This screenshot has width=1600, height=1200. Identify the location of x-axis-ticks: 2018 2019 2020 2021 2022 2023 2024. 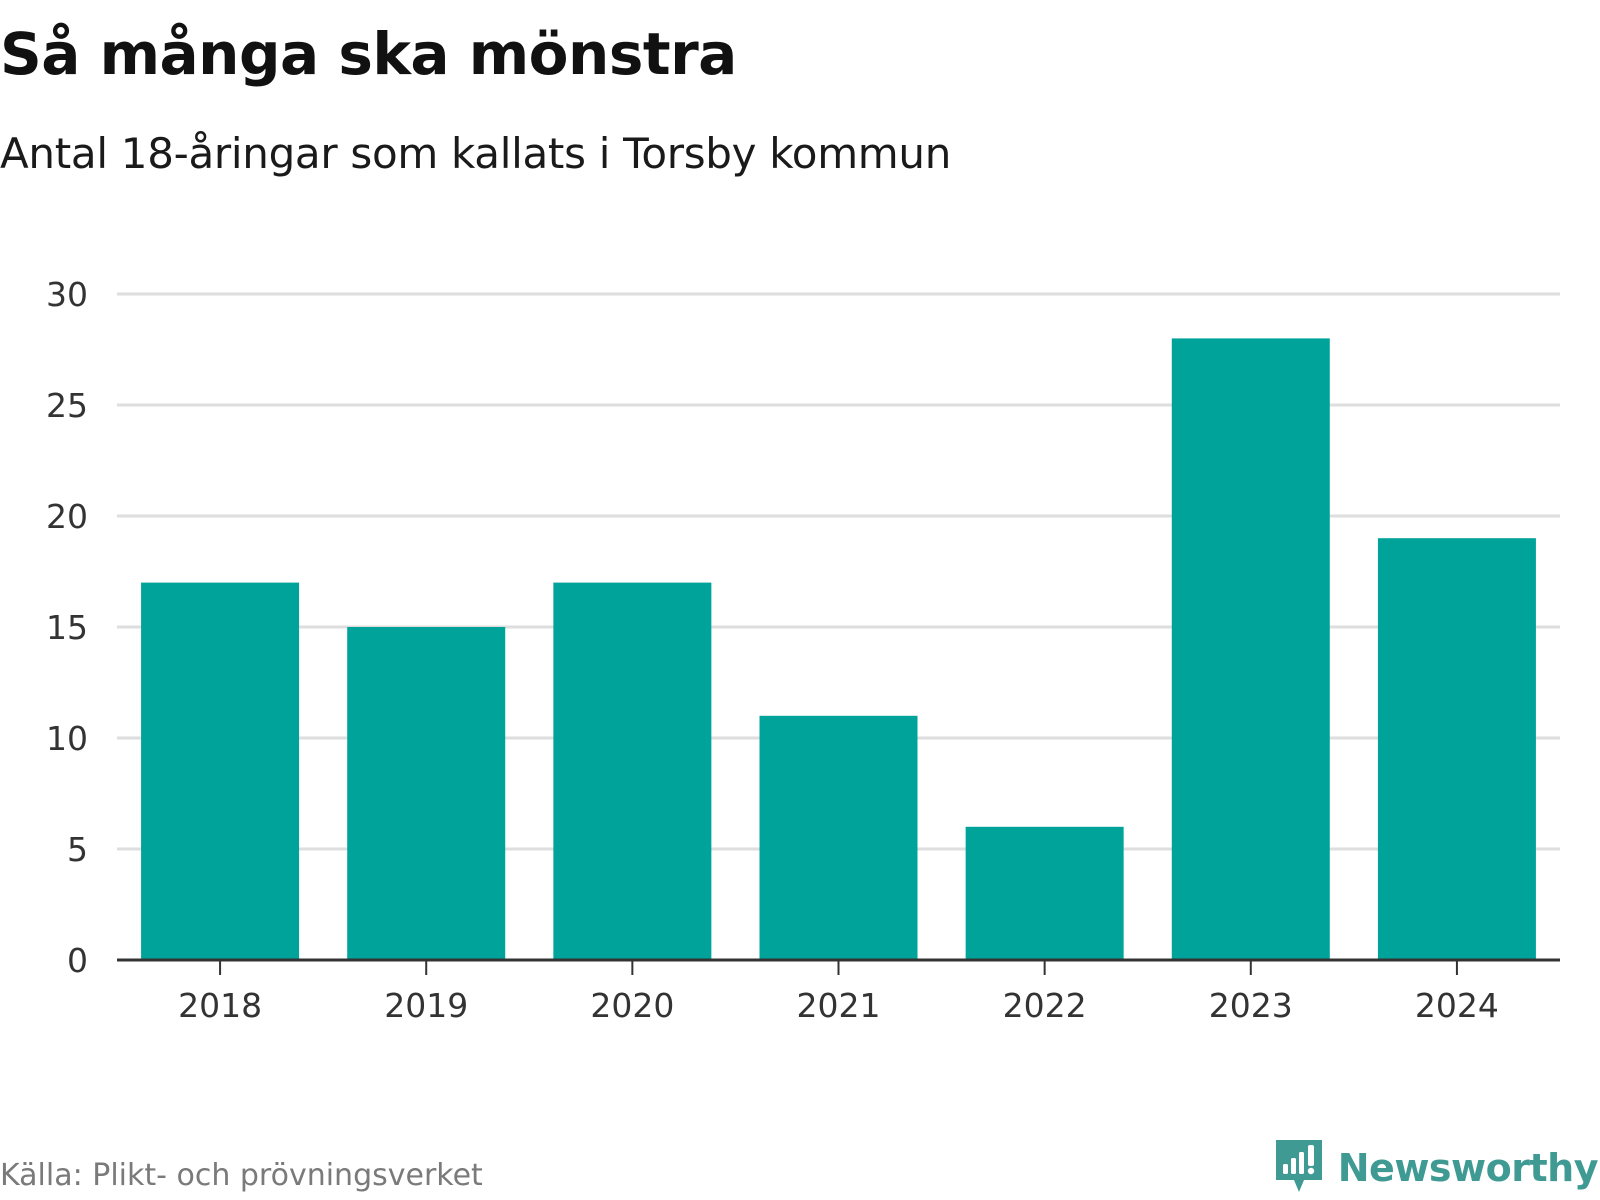
(838, 992).